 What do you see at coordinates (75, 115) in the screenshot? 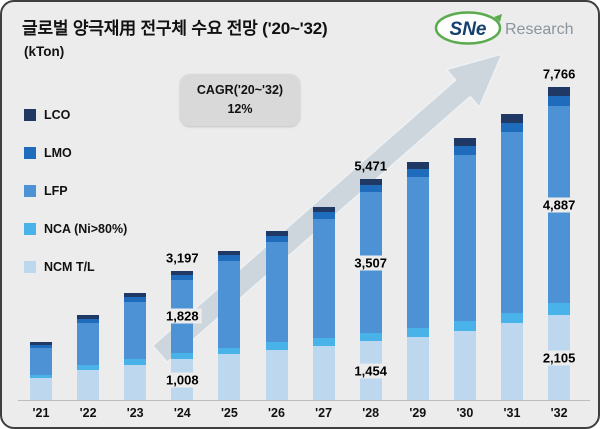
I see `legend-item-lco: LCO` at bounding box center [75, 115].